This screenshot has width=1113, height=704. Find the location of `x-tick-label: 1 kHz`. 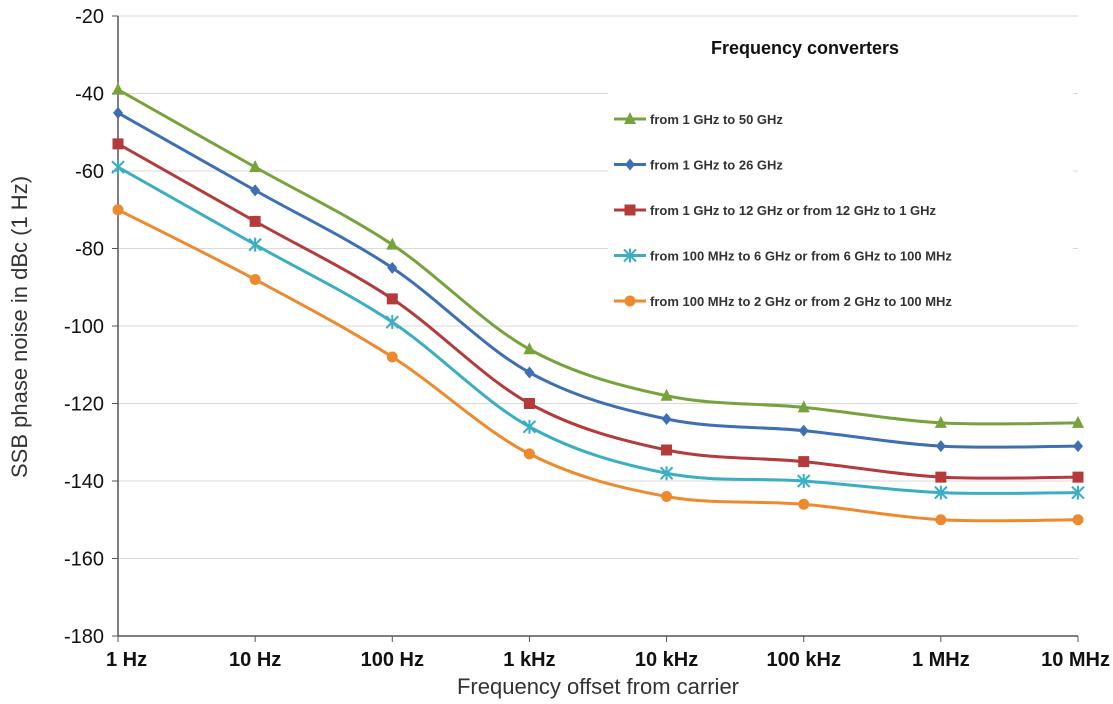

x-tick-label: 1 kHz is located at coordinates (529, 660).